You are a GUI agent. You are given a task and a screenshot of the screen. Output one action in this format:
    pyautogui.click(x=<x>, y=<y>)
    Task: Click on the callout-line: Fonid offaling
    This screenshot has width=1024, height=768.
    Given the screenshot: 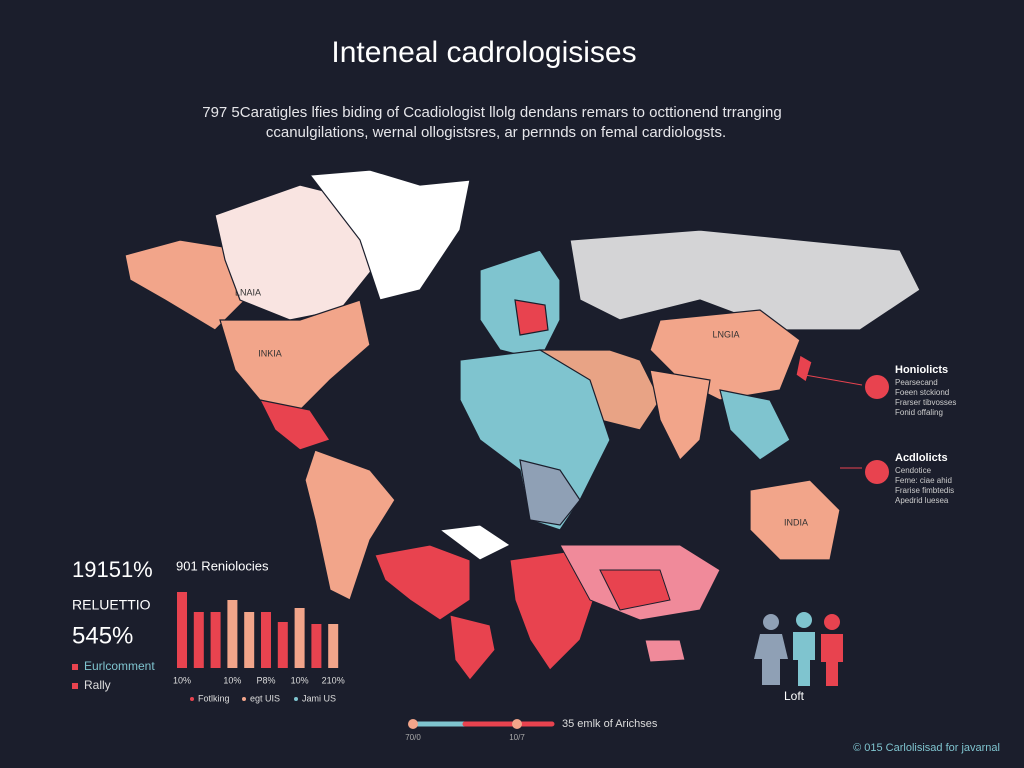 What is the action you would take?
    pyautogui.click(x=919, y=412)
    